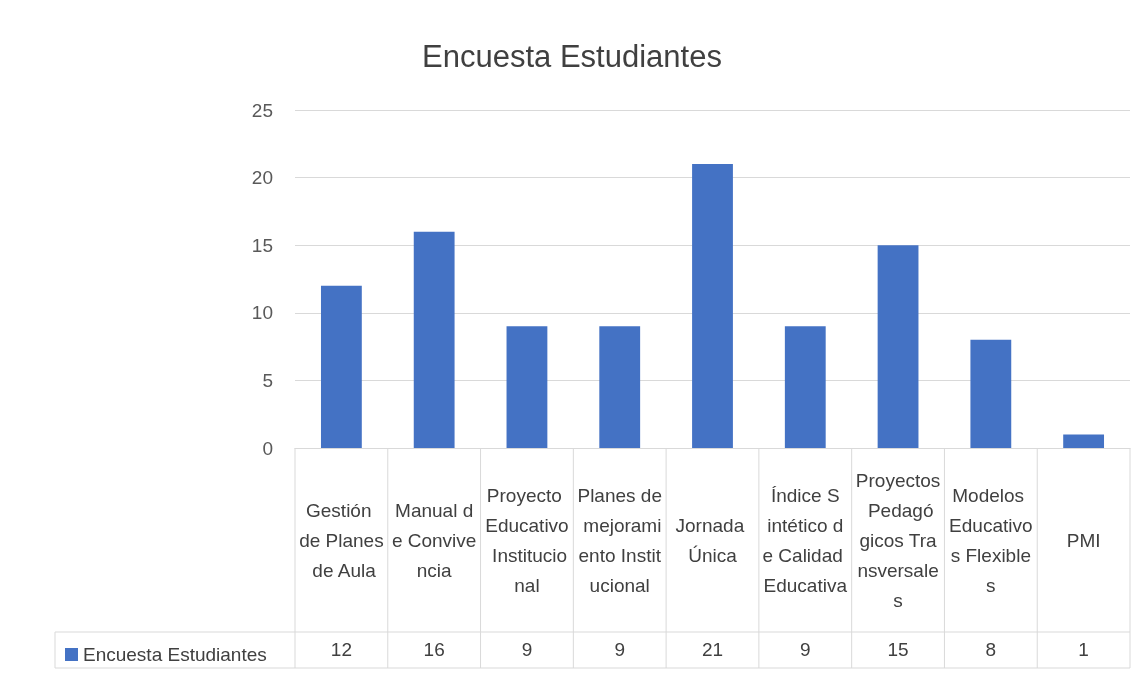 Image resolution: width=1144 pixels, height=674 pixels. What do you see at coordinates (527, 540) in the screenshot?
I see `x-tick-label: Proyecto Educativo Institucional` at bounding box center [527, 540].